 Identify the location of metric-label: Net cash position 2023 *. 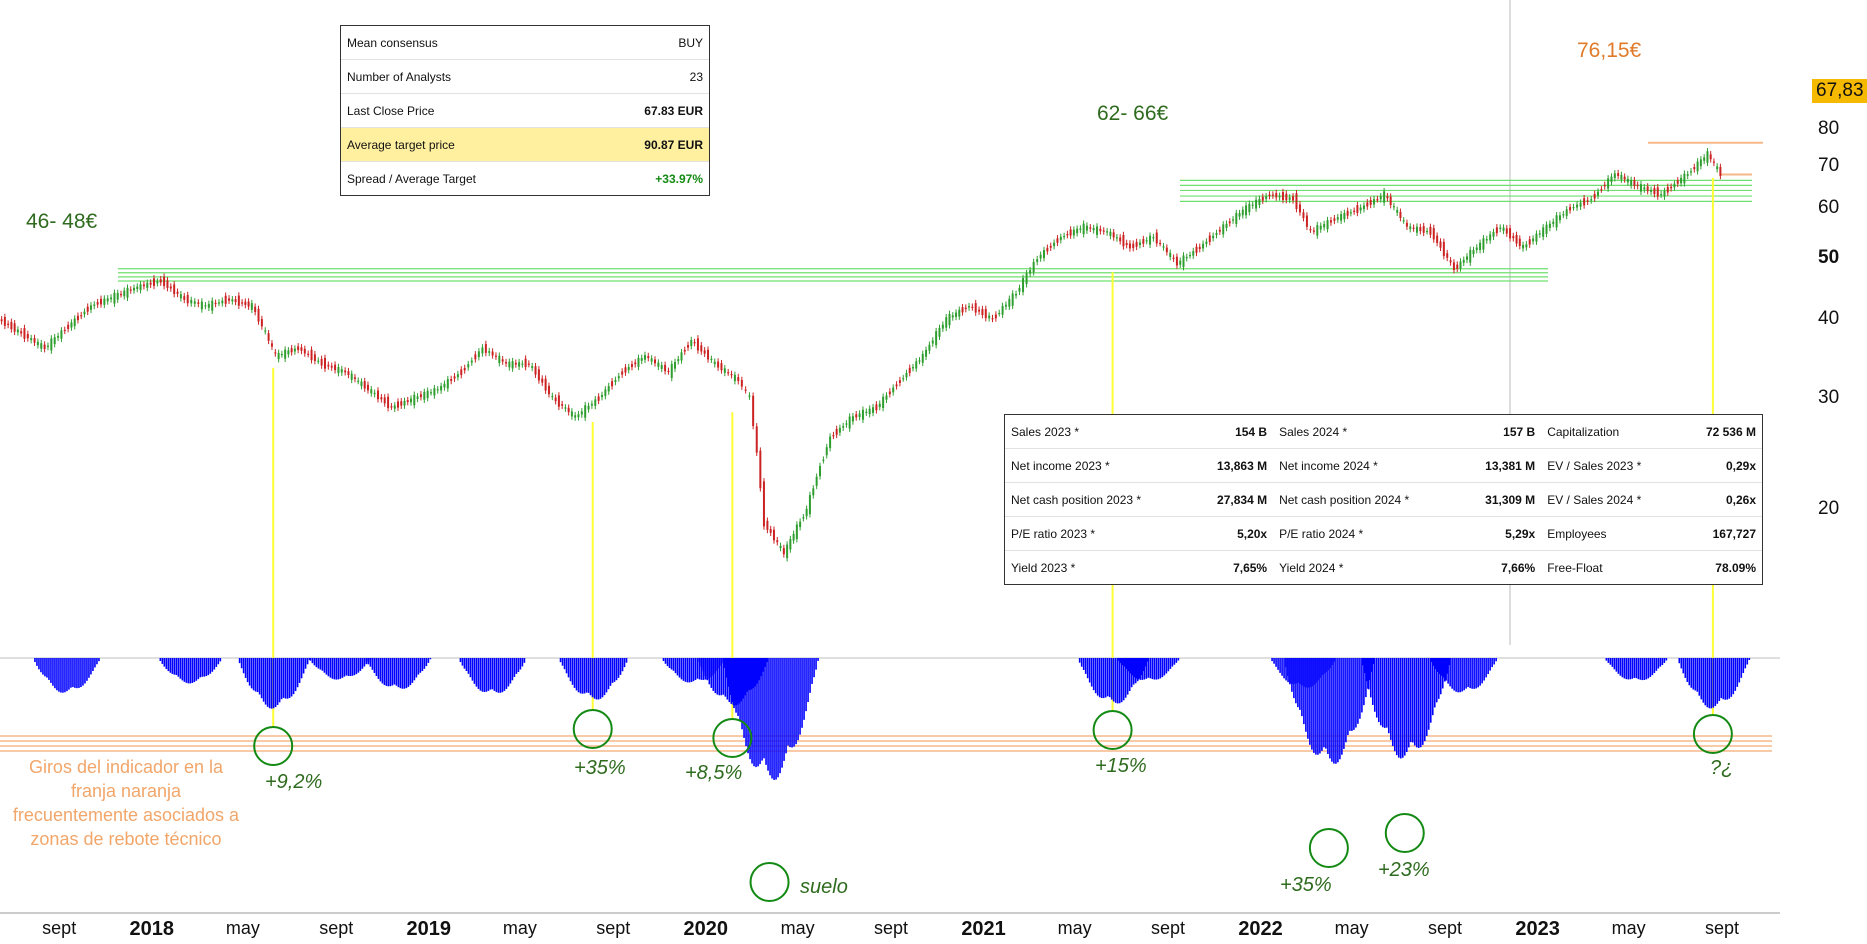
(1098, 499).